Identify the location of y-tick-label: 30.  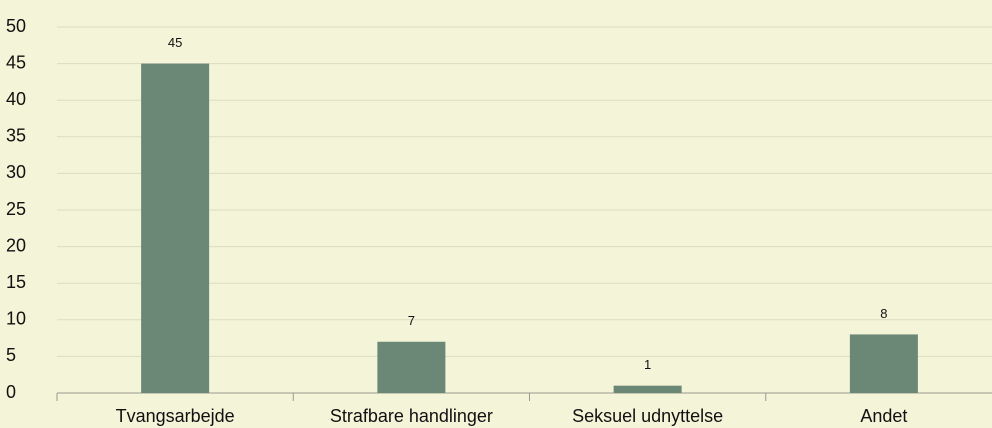
(16, 172).